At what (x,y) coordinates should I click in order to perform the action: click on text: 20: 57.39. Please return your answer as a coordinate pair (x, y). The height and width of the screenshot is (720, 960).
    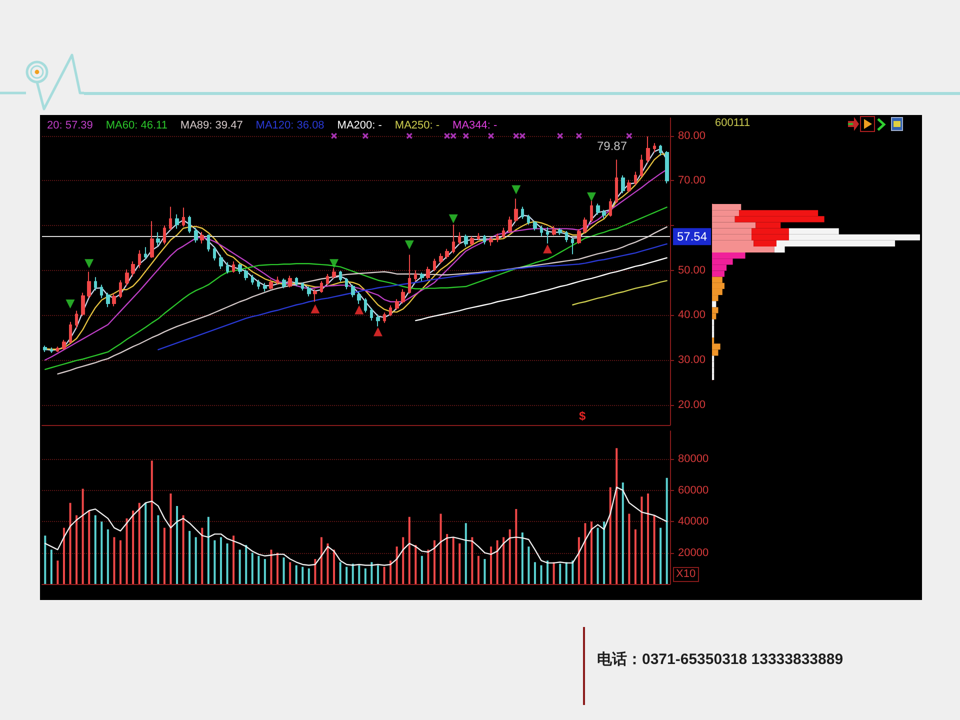
    Looking at the image, I should click on (70, 126).